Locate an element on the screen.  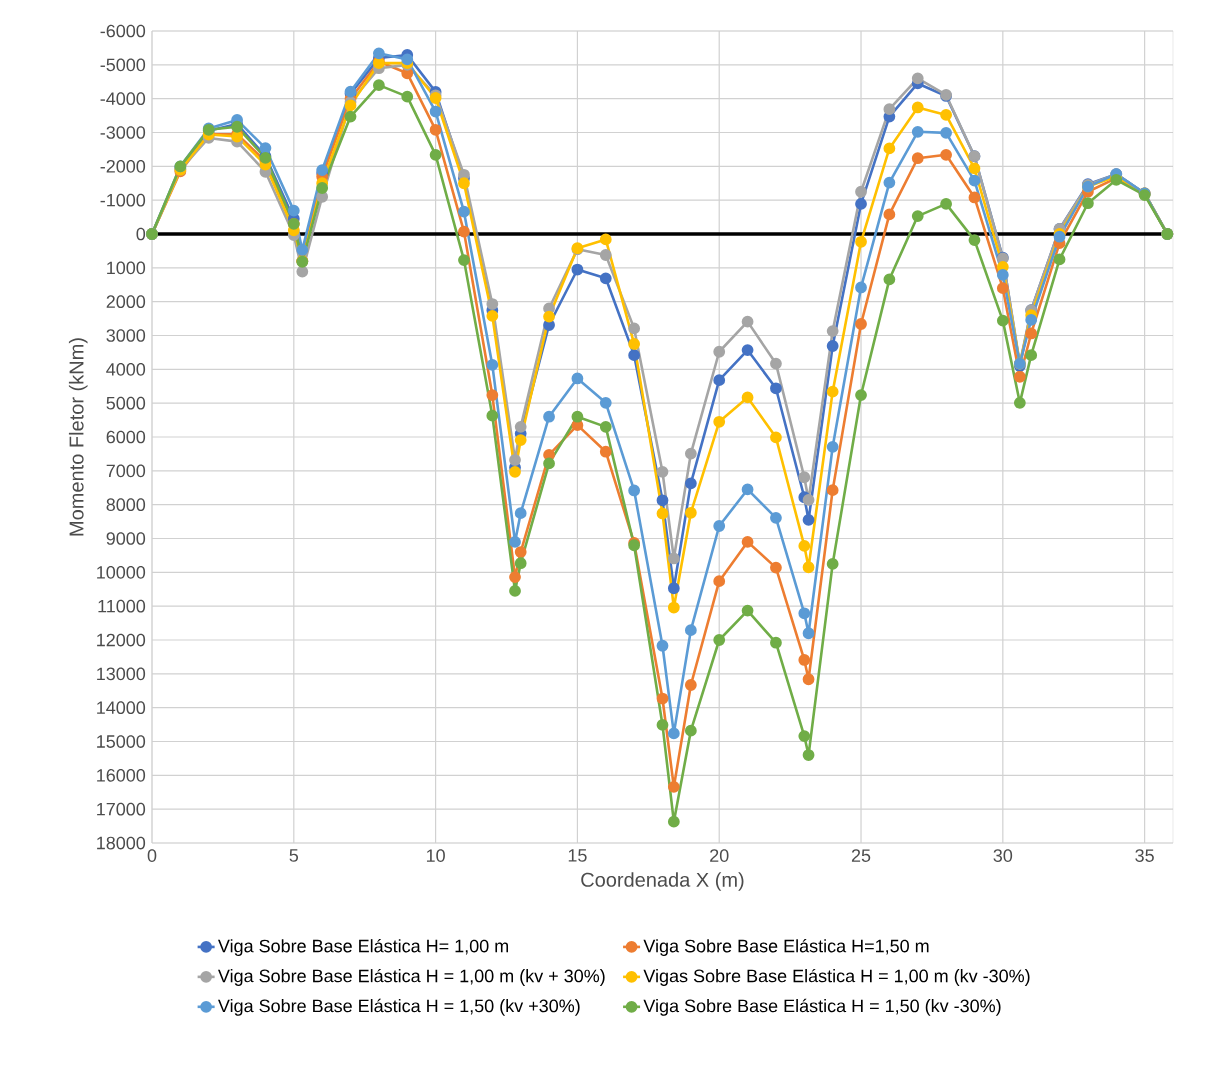
y-tick-label: 14000 is located at coordinates (121, 708).